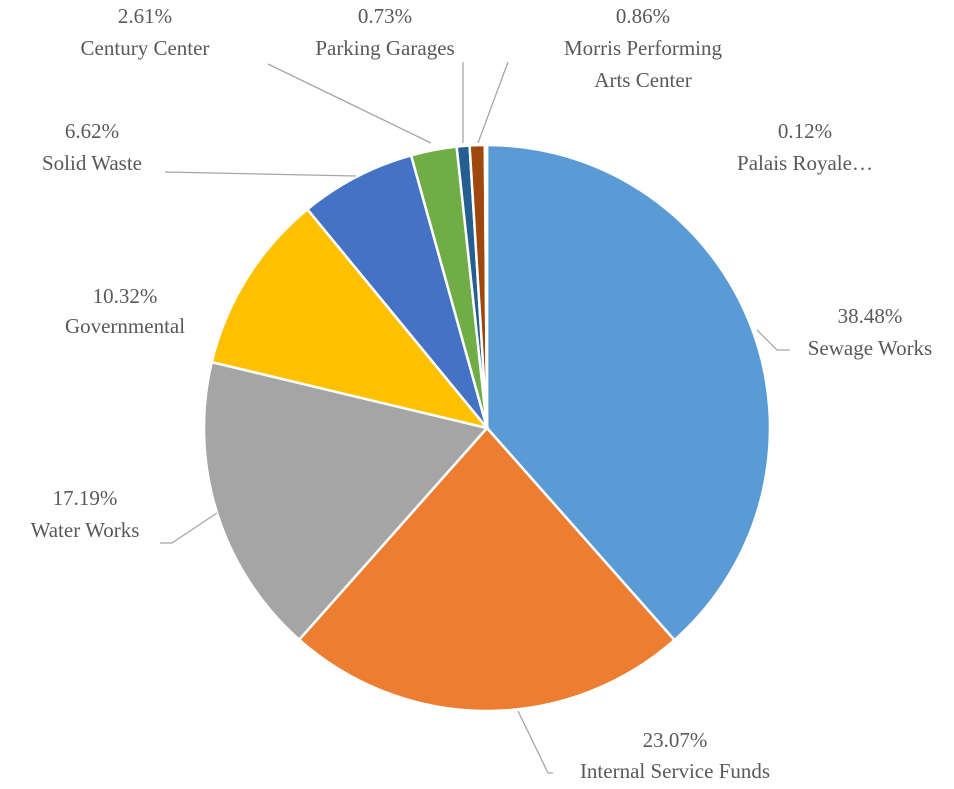  What do you see at coordinates (125, 296) in the screenshot?
I see `value-label: 10.32%` at bounding box center [125, 296].